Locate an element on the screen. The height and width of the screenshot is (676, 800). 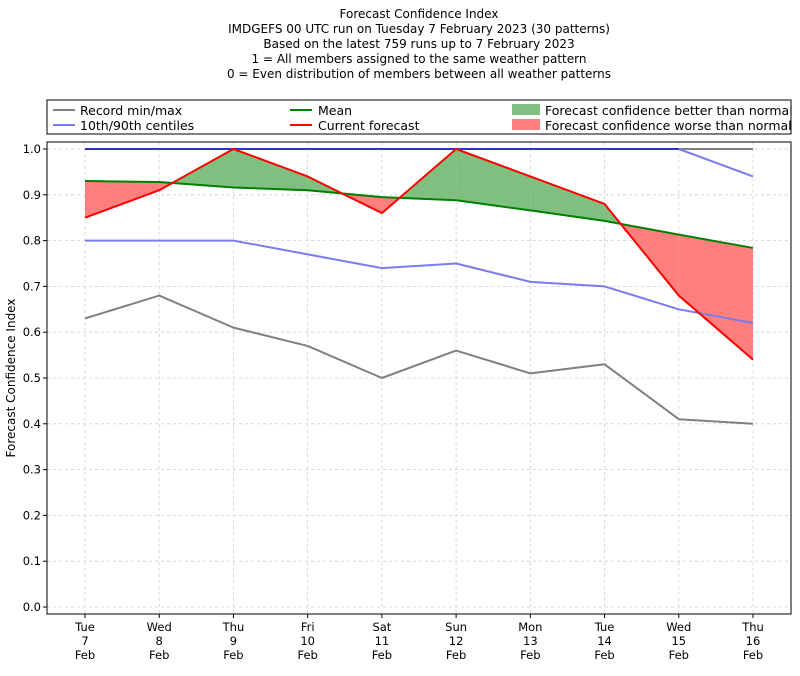
y-tick-label: 0.3 is located at coordinates (32, 470).